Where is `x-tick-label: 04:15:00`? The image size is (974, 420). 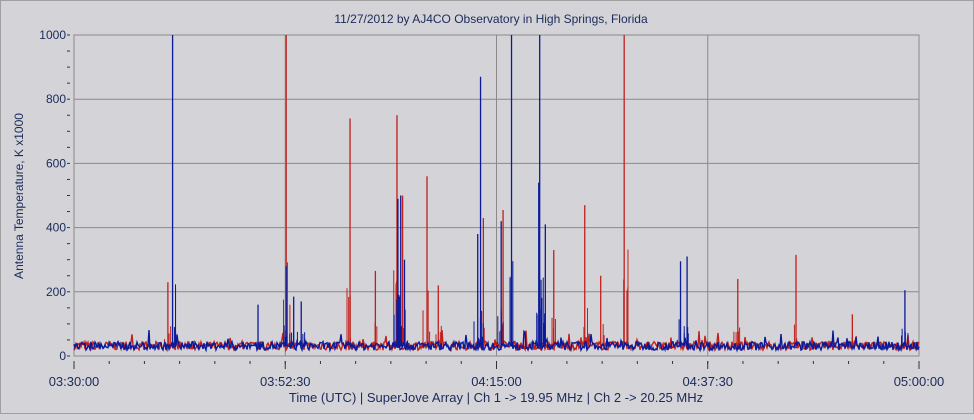
x-tick-label: 04:15:00 is located at coordinates (496, 381).